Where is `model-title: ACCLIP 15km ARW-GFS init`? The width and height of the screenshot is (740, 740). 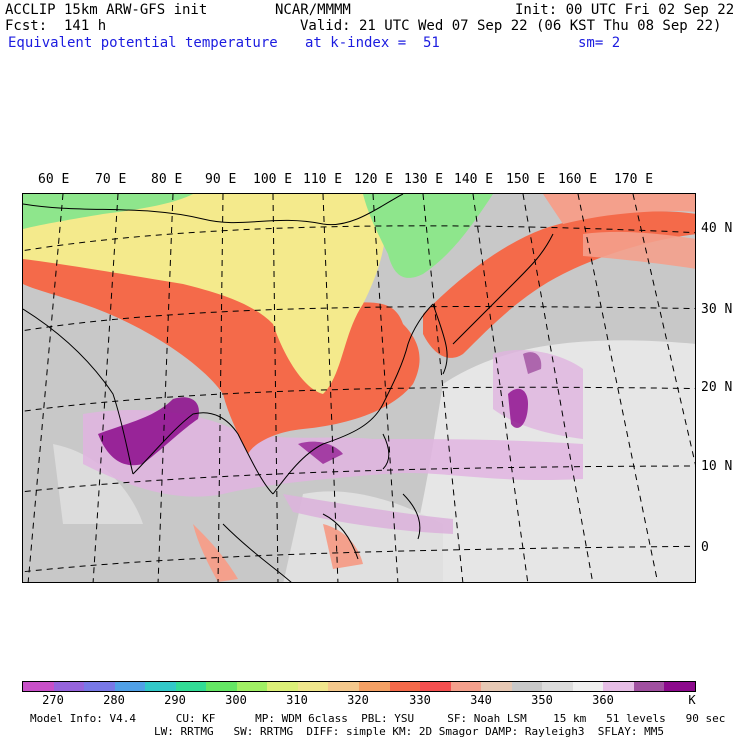
model-title: ACCLIP 15km ARW-GFS init is located at coordinates (106, 10).